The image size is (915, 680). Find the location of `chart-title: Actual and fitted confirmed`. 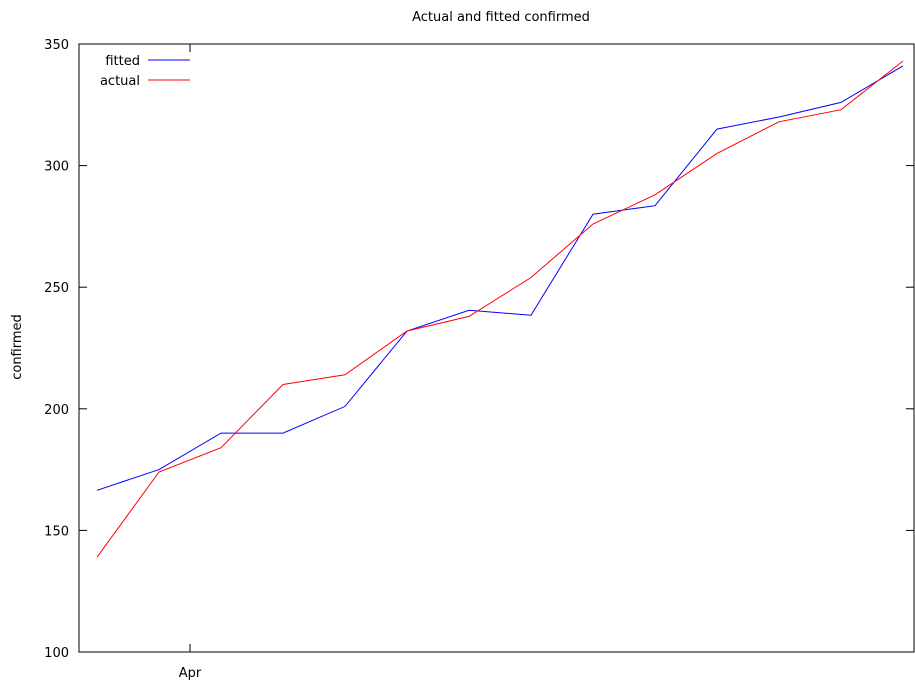

chart-title: Actual and fitted confirmed is located at coordinates (501, 17).